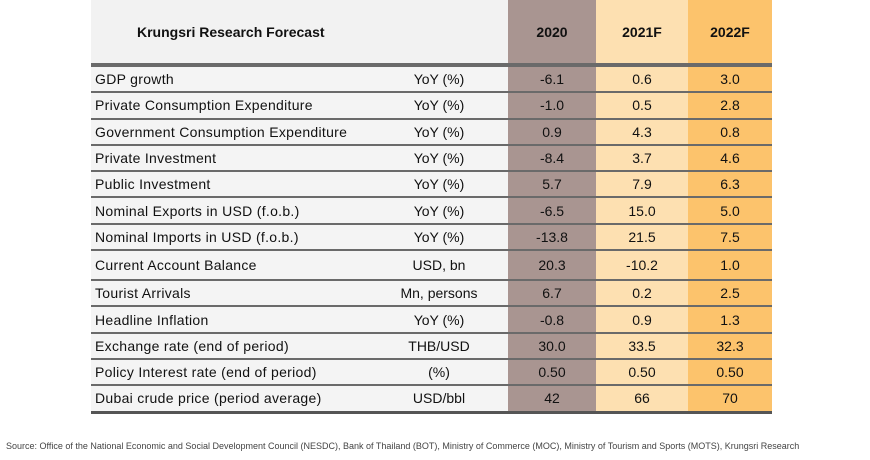  What do you see at coordinates (642, 31) in the screenshot?
I see `year-header-2021f: 2021F` at bounding box center [642, 31].